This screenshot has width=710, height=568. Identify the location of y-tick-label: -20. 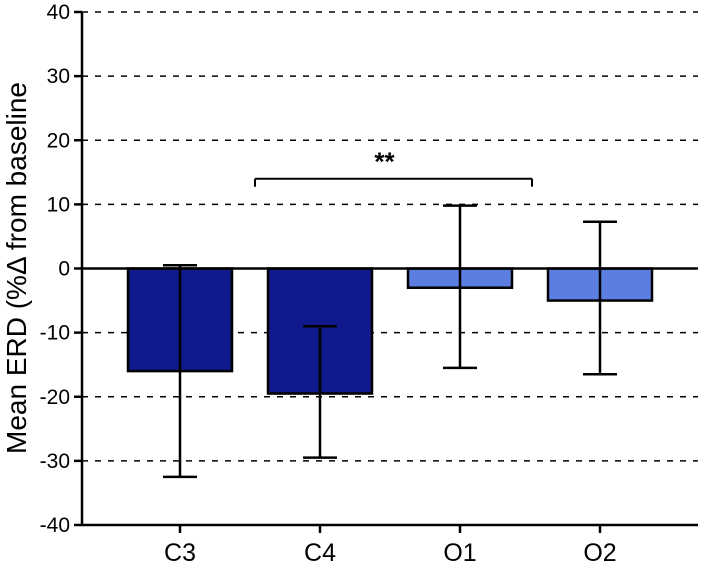
(55, 397).